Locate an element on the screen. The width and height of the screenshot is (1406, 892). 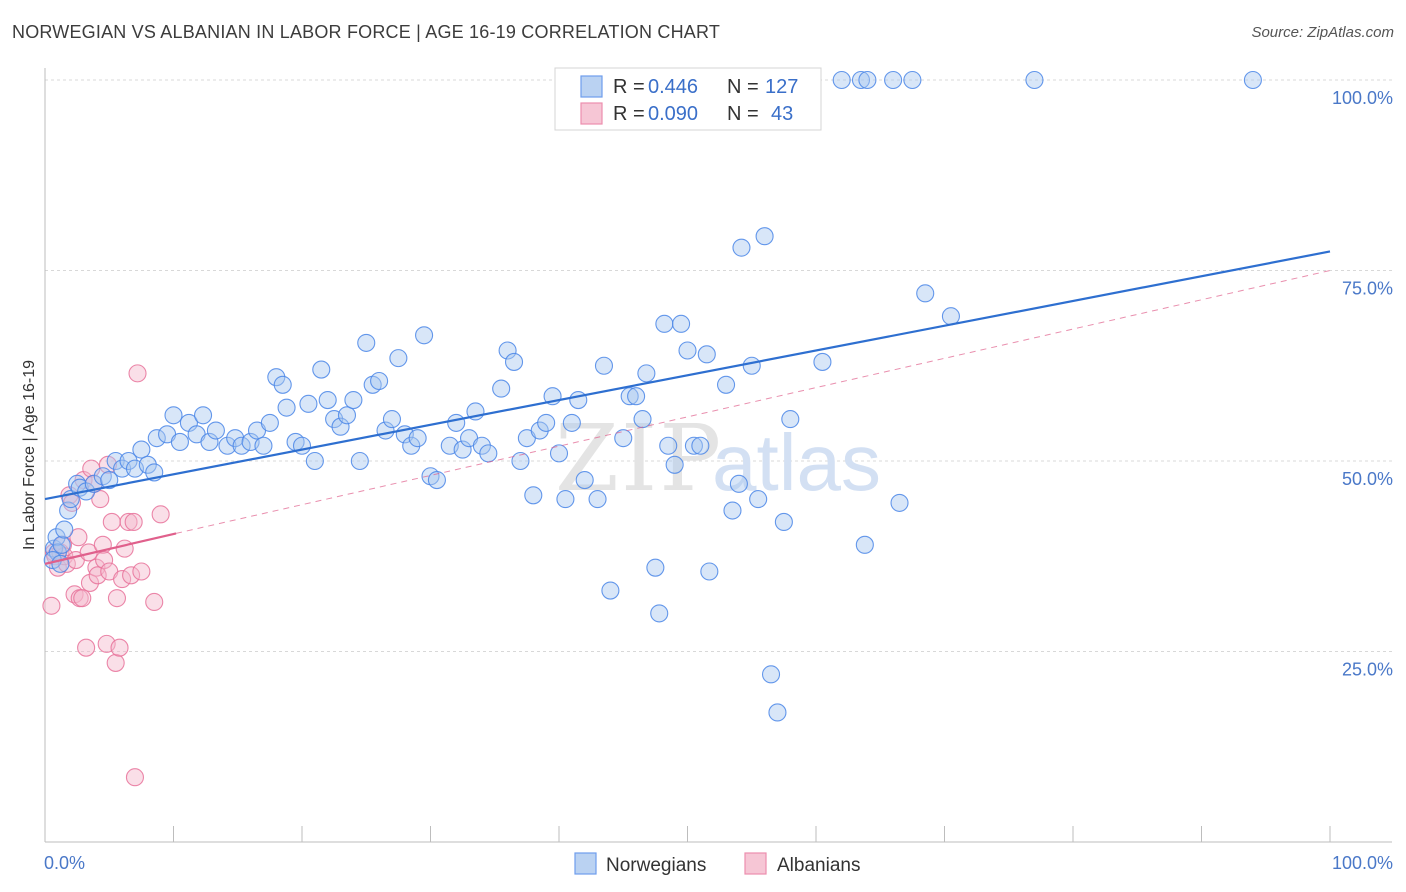
x-tick-labels: 0.0% 100.0% is located at coordinates (718, 863).